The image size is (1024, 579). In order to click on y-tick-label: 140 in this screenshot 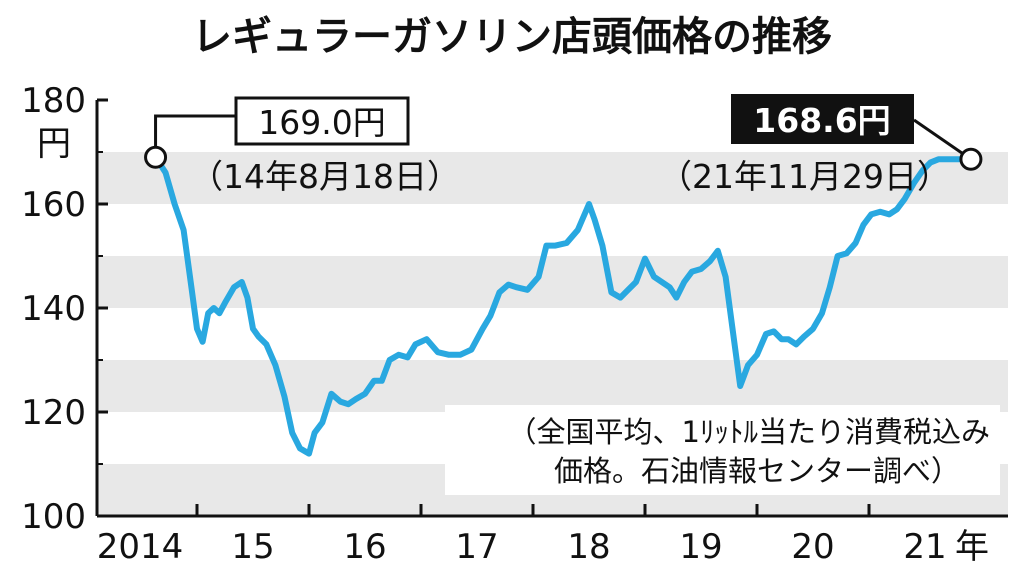, I will do `click(53, 309)`.